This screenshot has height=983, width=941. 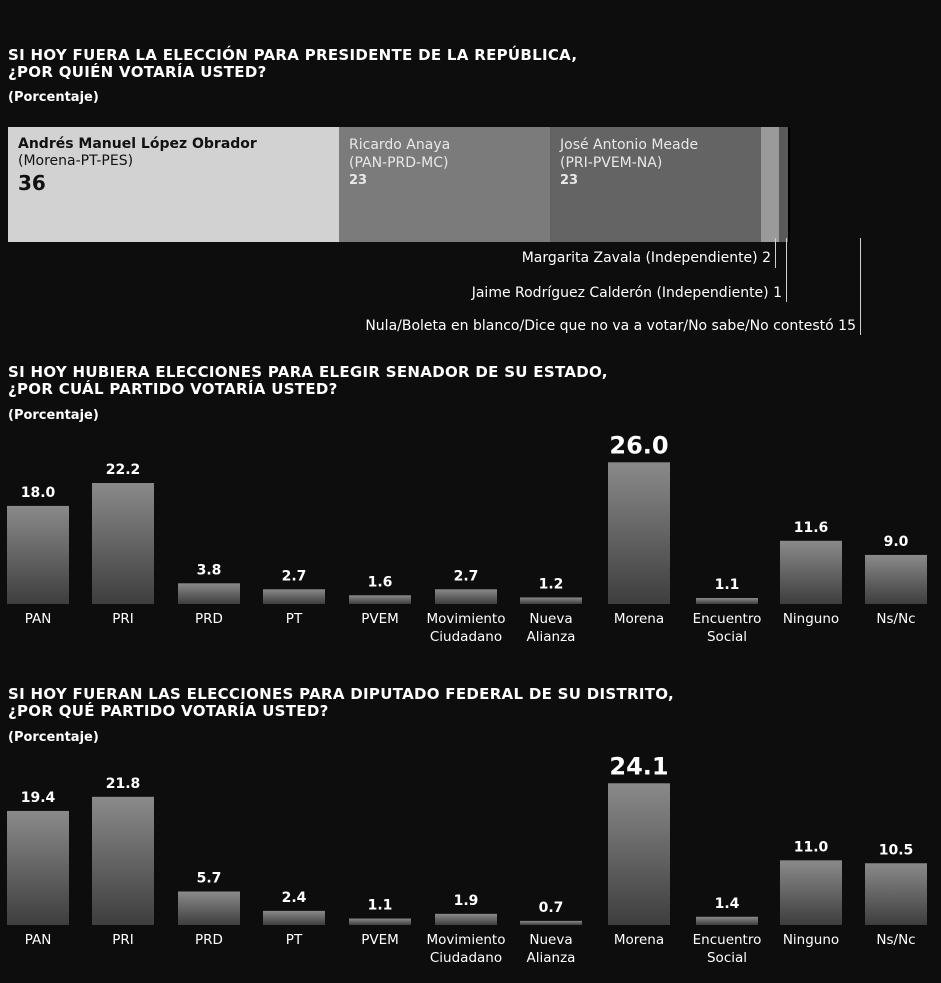 I want to click on senate-value-label-9: 11.6, so click(x=811, y=528).